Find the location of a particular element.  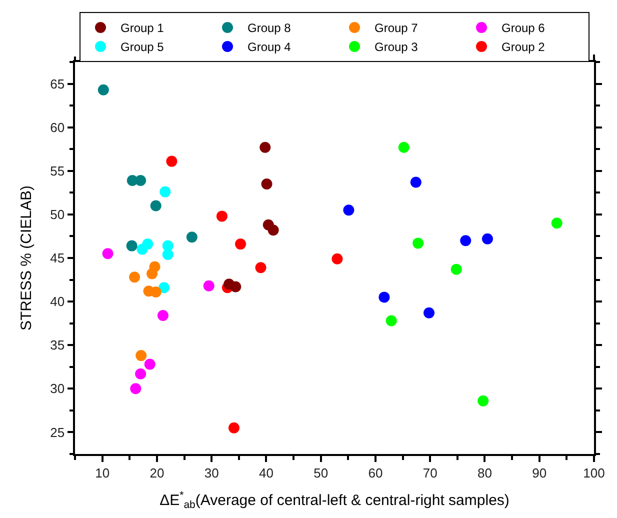

y-tick-label: 25 is located at coordinates (57, 432).